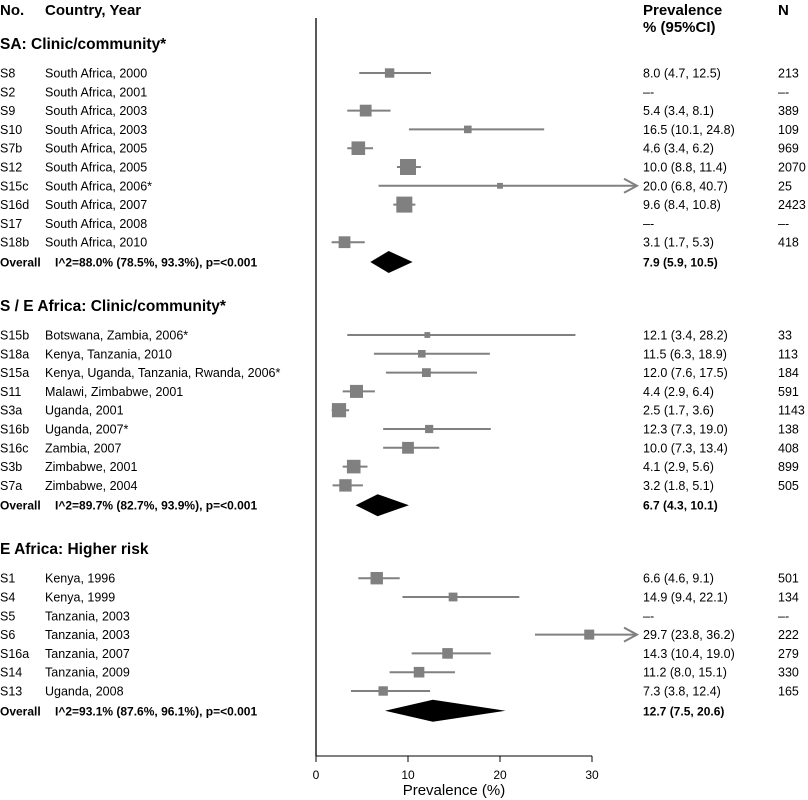  Describe the element at coordinates (788, 654) in the screenshot. I see `study-n: 279` at that location.